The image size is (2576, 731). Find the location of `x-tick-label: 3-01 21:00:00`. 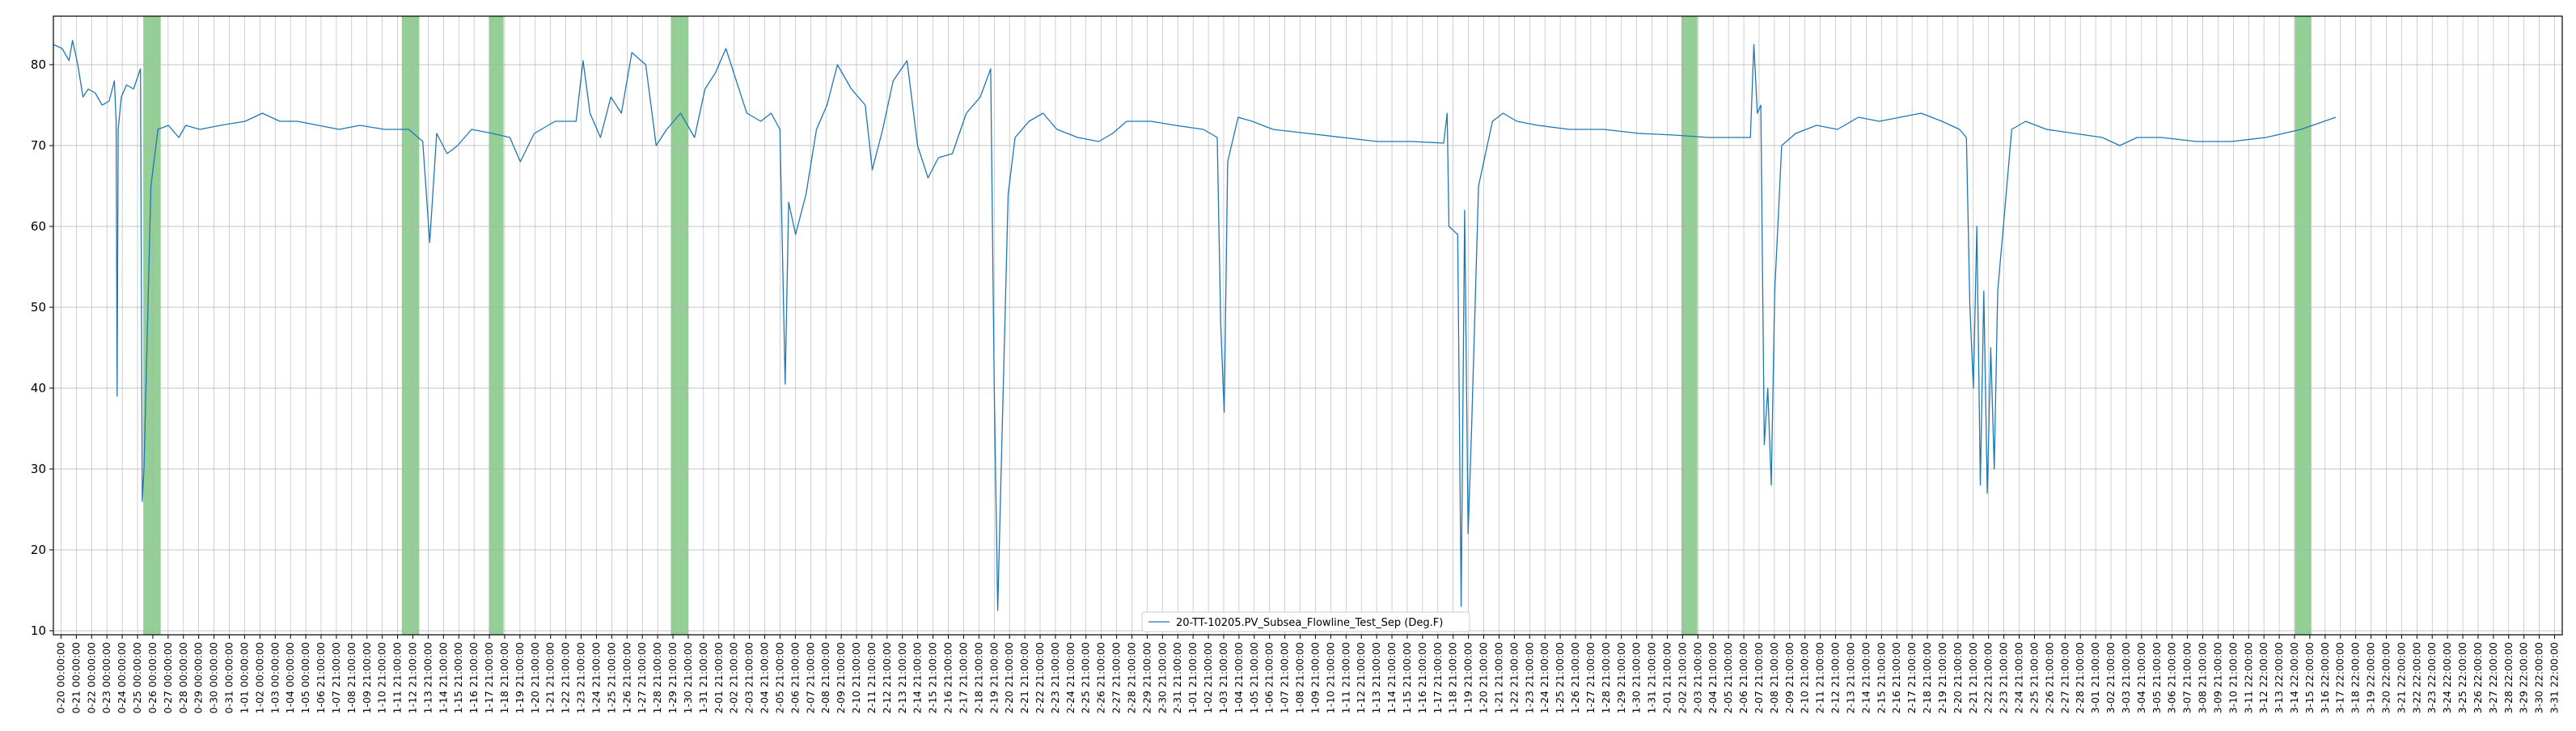

x-tick-label: 3-01 21:00:00 is located at coordinates (2095, 678).